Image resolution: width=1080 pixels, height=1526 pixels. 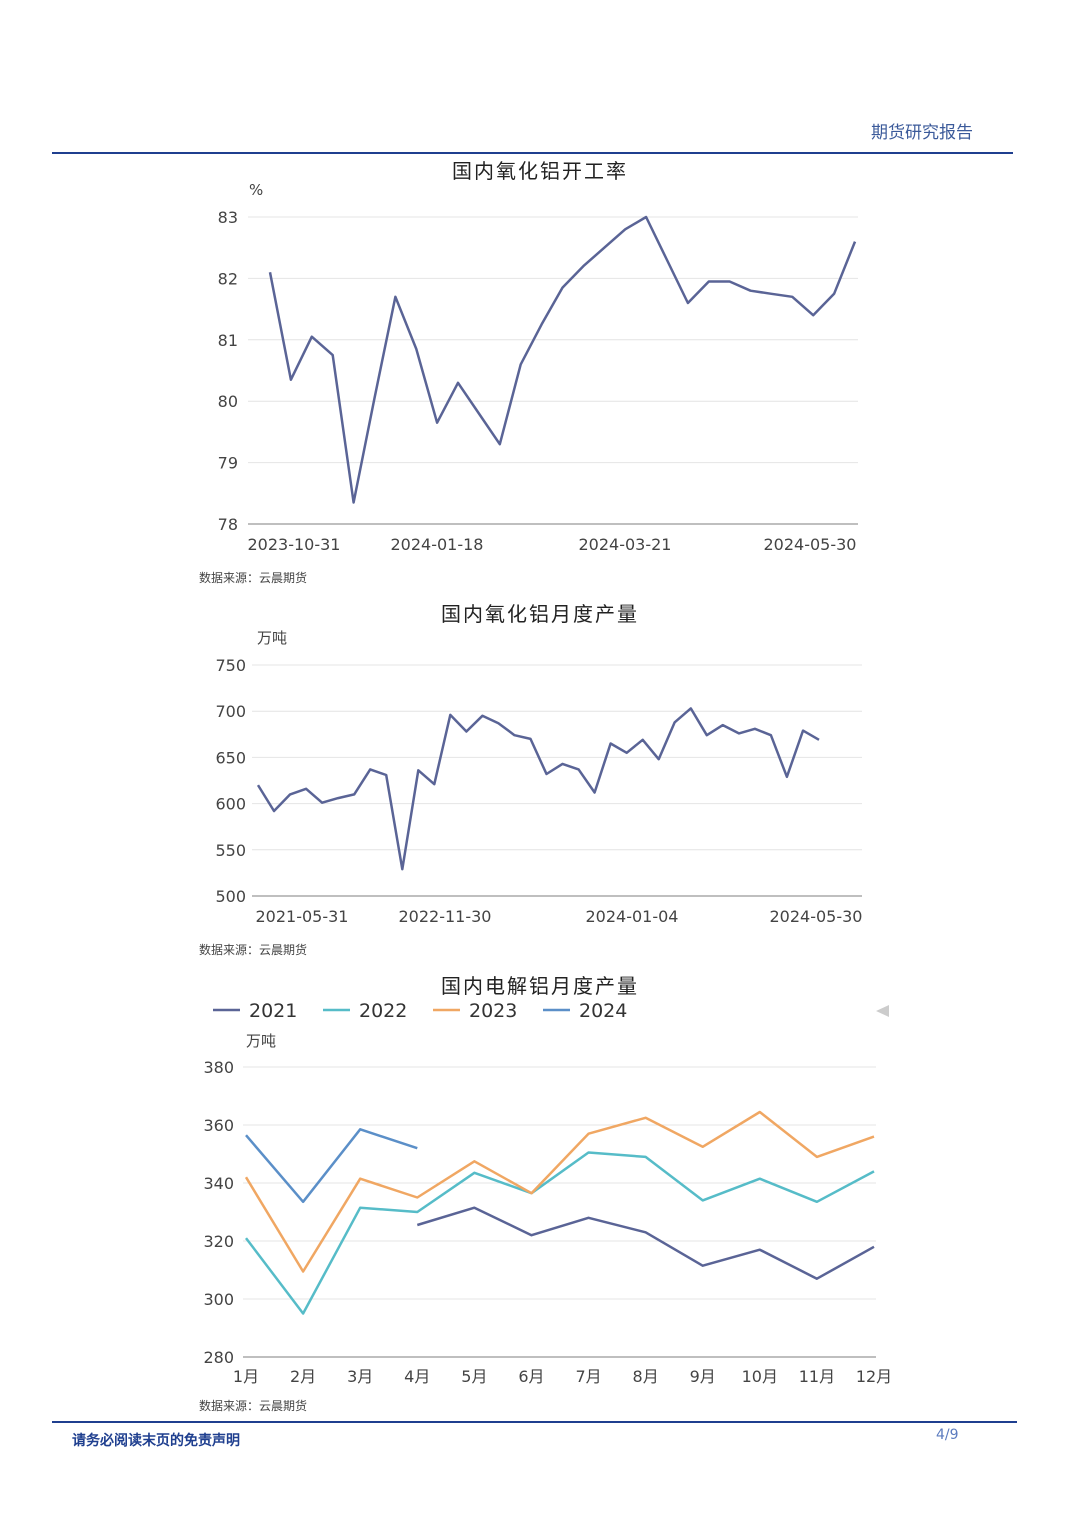 What do you see at coordinates (272, 638) in the screenshot?
I see `chart2-y-unit: 万吨` at bounding box center [272, 638].